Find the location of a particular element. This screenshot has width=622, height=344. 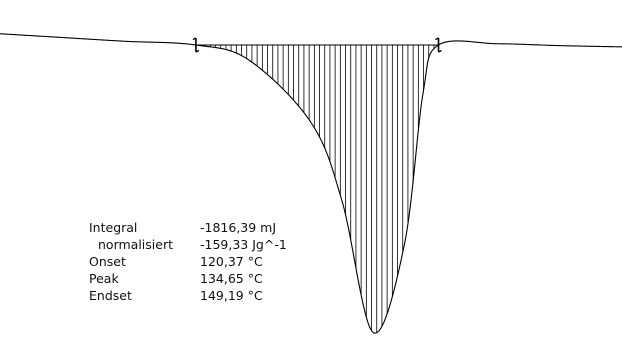

onset-value: 120,37 °C is located at coordinates (231, 261).